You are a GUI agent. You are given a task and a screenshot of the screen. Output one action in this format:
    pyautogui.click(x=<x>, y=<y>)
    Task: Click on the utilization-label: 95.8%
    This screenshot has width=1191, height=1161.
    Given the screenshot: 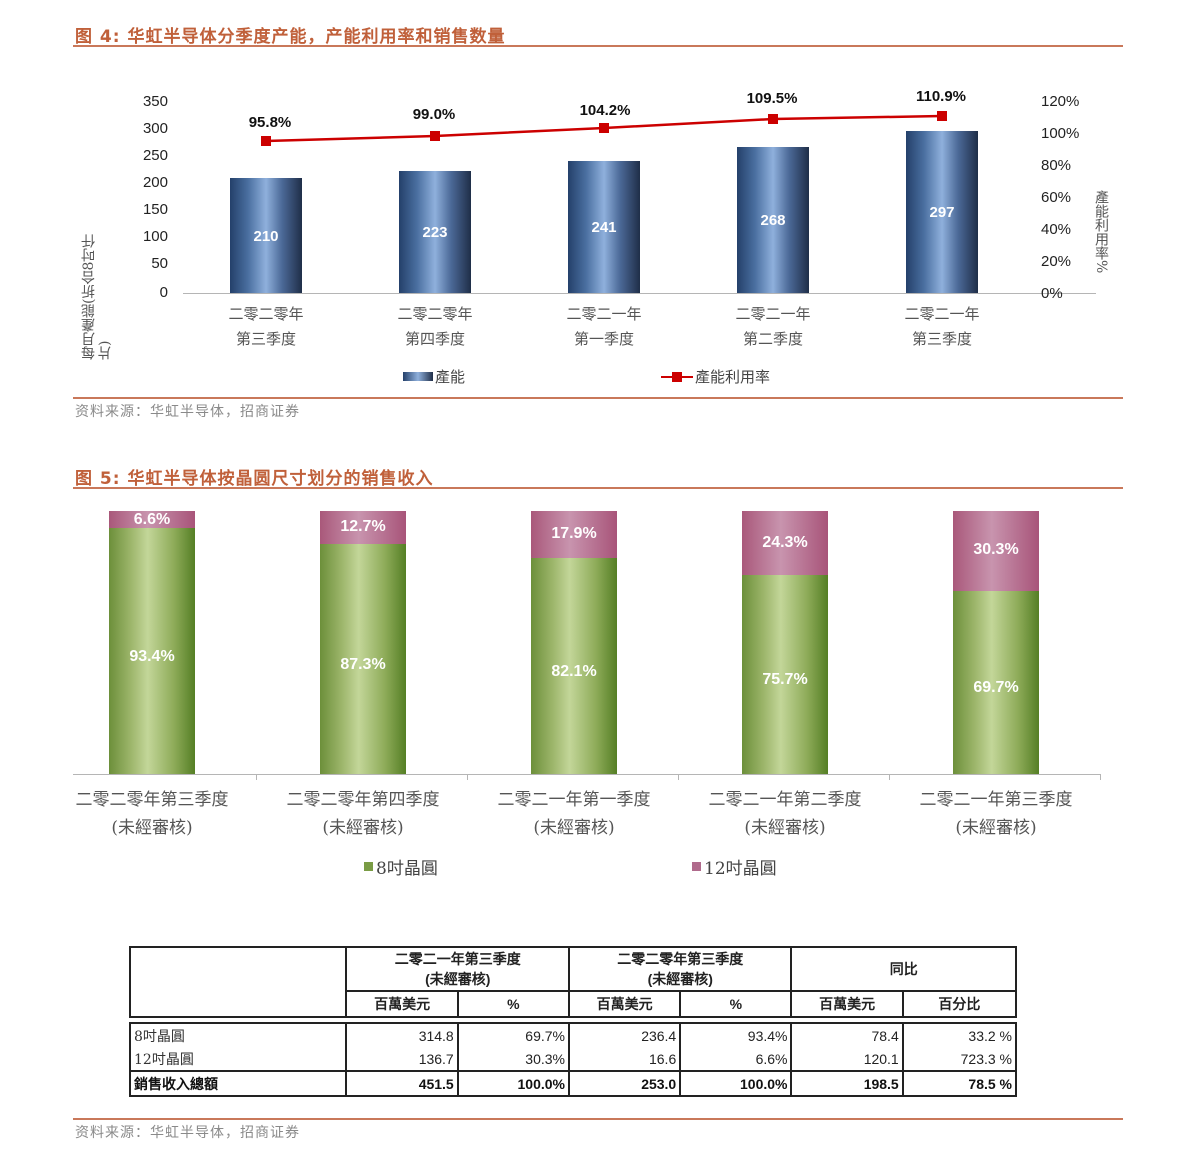 What is the action you would take?
    pyautogui.click(x=270, y=122)
    